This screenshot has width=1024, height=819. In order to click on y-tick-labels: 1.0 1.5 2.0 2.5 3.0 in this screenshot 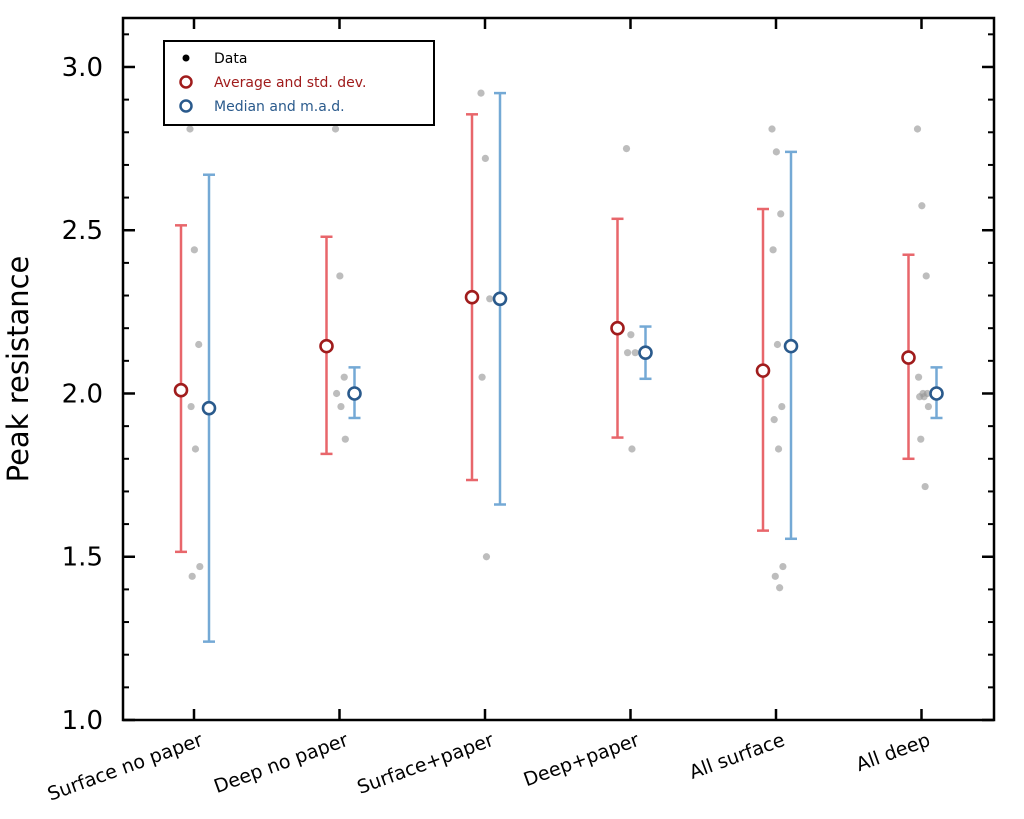, I will do `click(82, 394)`.